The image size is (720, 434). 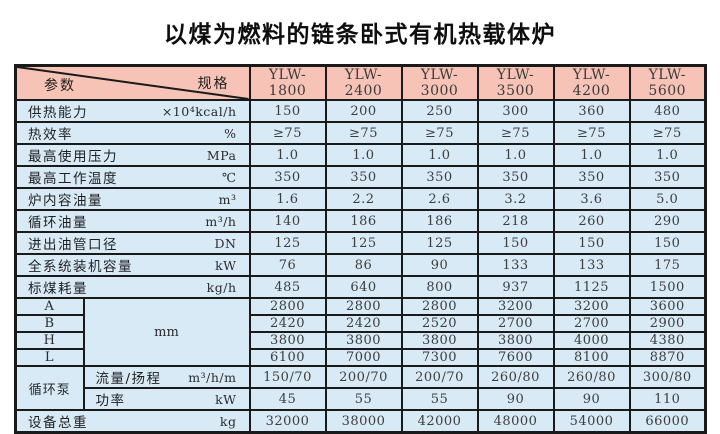 I want to click on row-header: 全系统装机容量 kW, so click(x=132, y=265).